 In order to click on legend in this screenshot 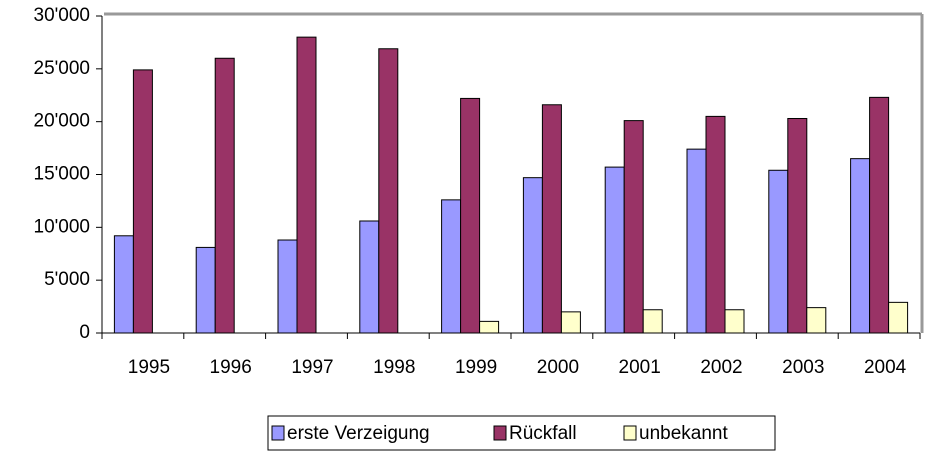, I will do `click(521, 433)`.